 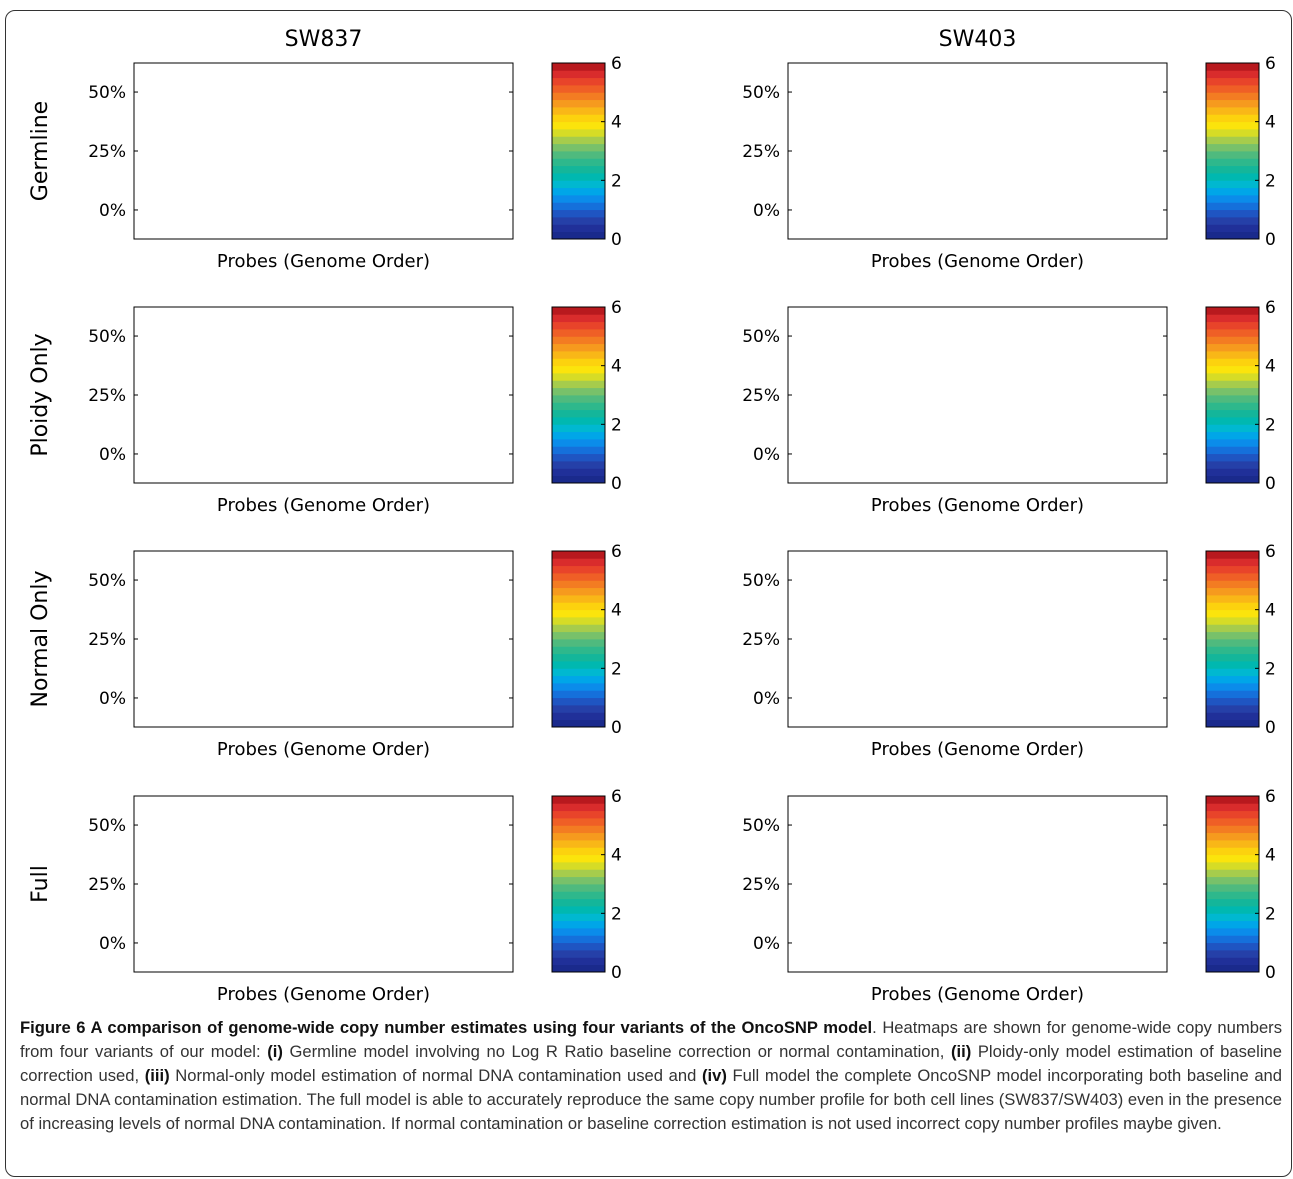 What do you see at coordinates (40, 151) in the screenshot?
I see `row-label: Germline` at bounding box center [40, 151].